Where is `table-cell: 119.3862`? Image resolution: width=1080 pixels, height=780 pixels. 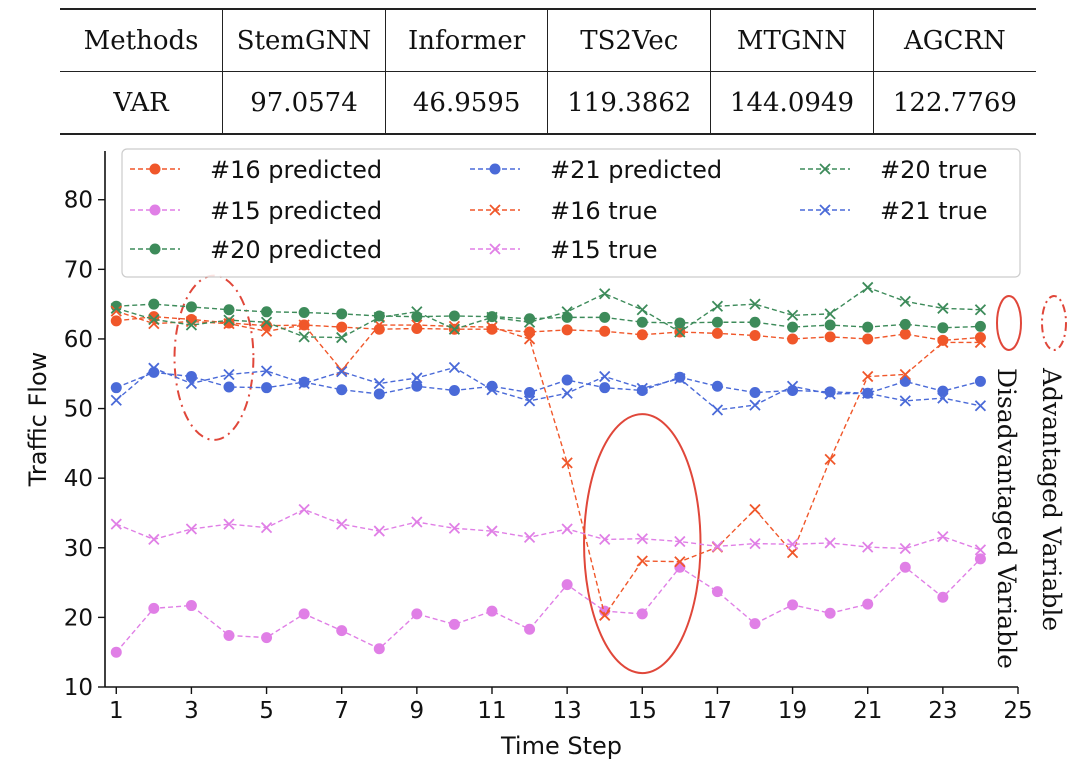 table-cell: 119.3862 is located at coordinates (629, 103).